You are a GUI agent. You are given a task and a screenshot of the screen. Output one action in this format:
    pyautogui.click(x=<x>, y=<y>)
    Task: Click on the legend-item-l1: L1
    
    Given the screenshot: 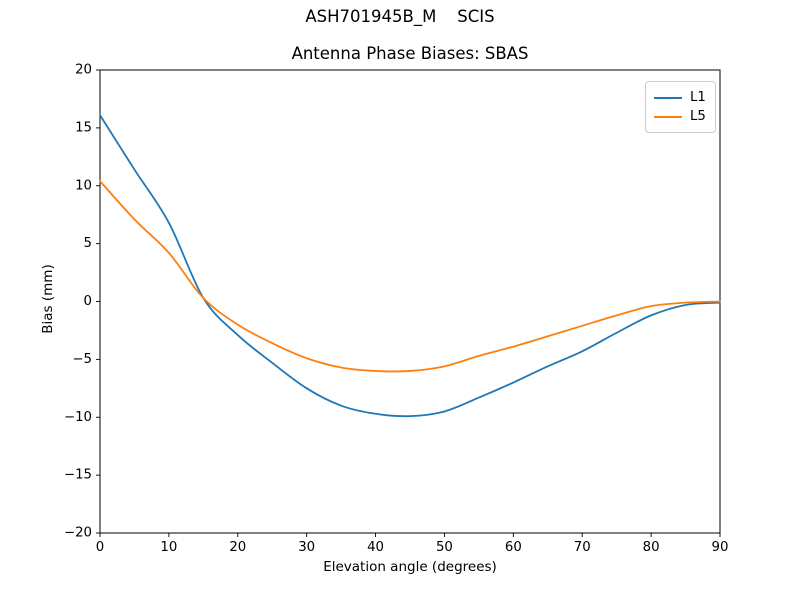 What is the action you would take?
    pyautogui.click(x=680, y=97)
    